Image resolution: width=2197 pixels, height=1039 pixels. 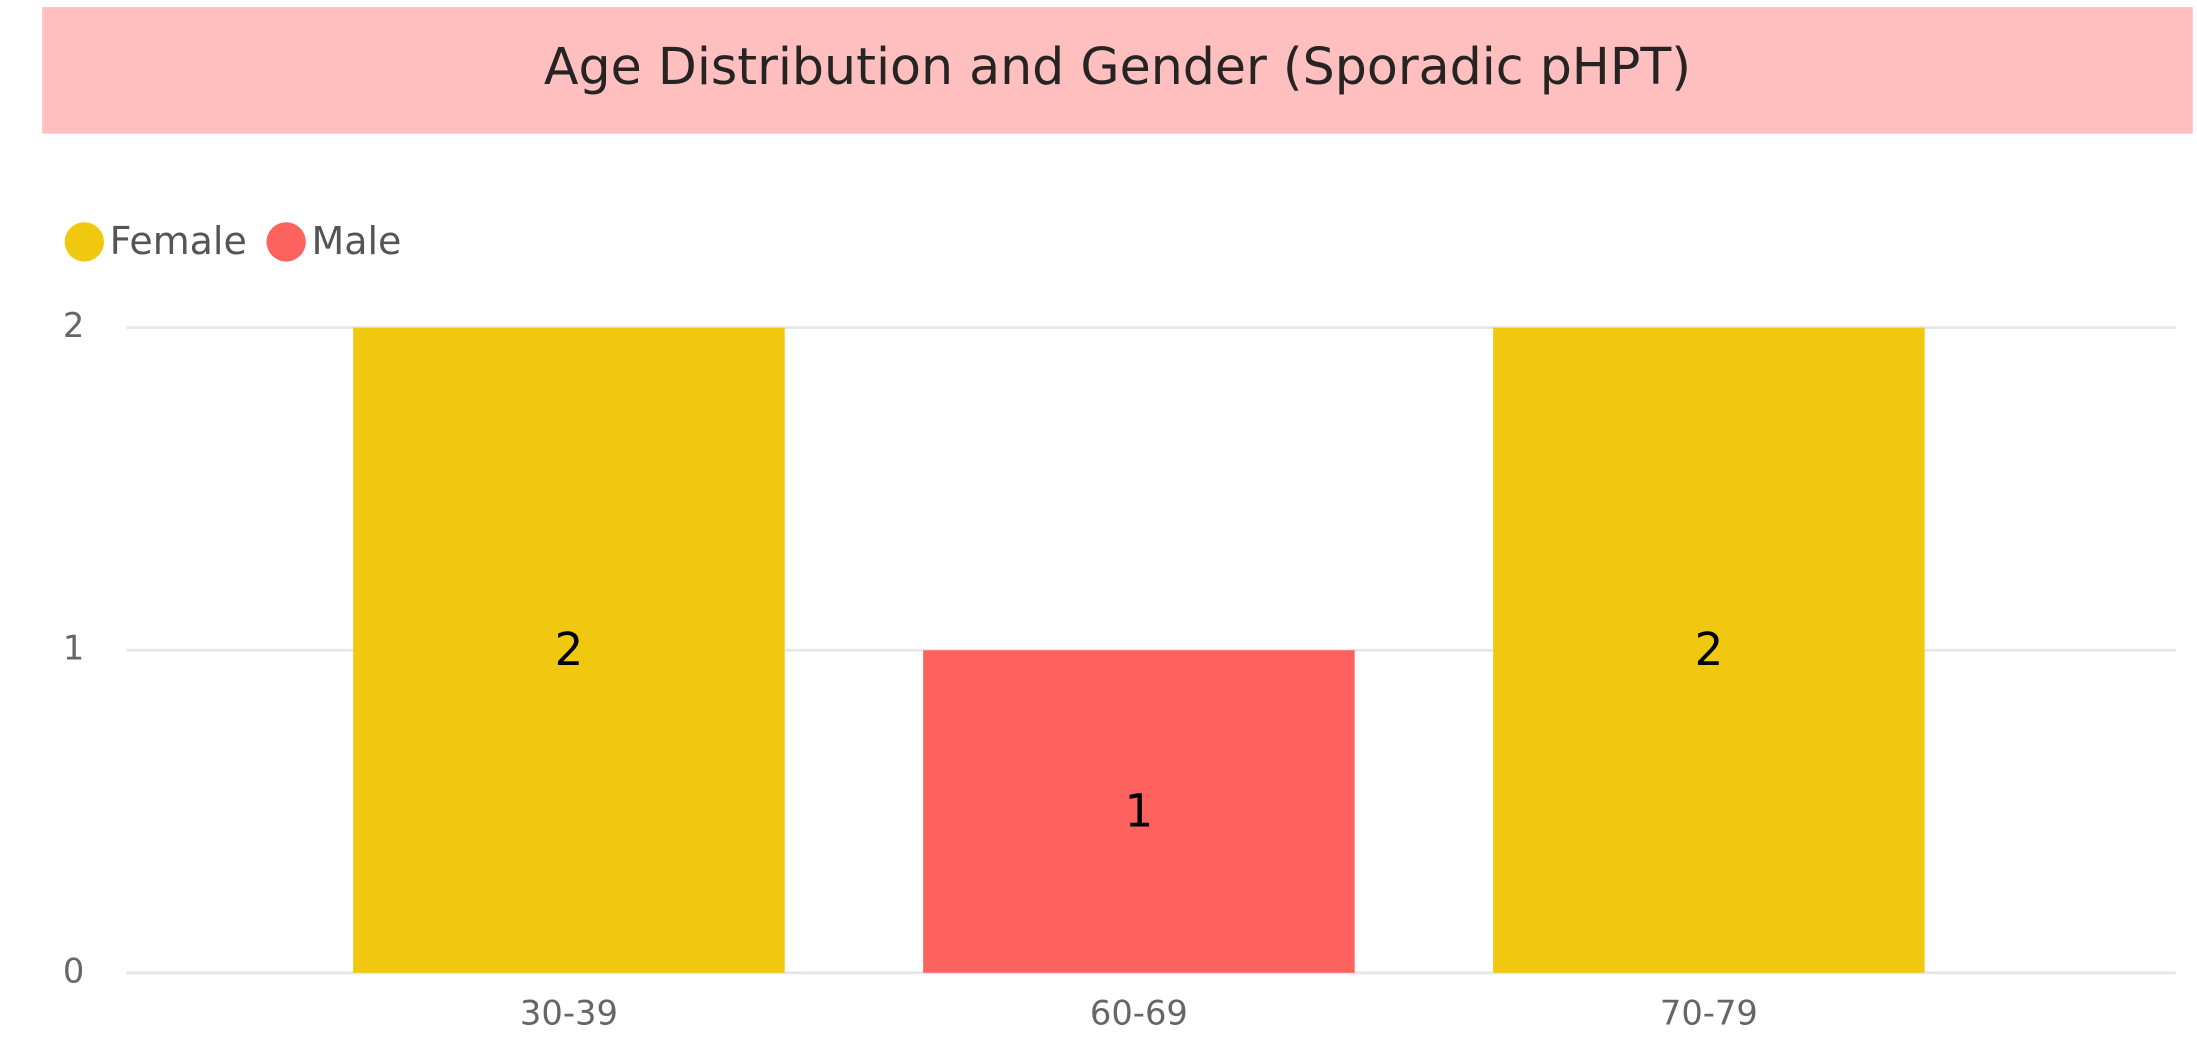 I want to click on x-tick-label: 70-79, so click(x=1709, y=1012).